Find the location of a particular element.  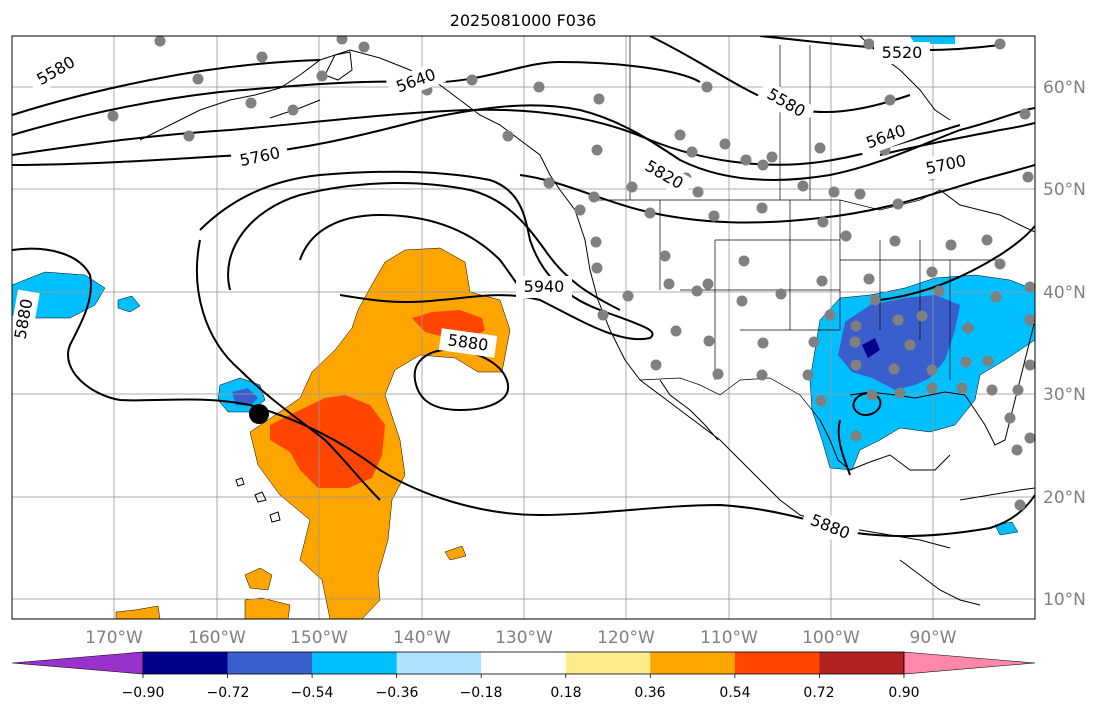

contour-label: 5520 is located at coordinates (902, 52).